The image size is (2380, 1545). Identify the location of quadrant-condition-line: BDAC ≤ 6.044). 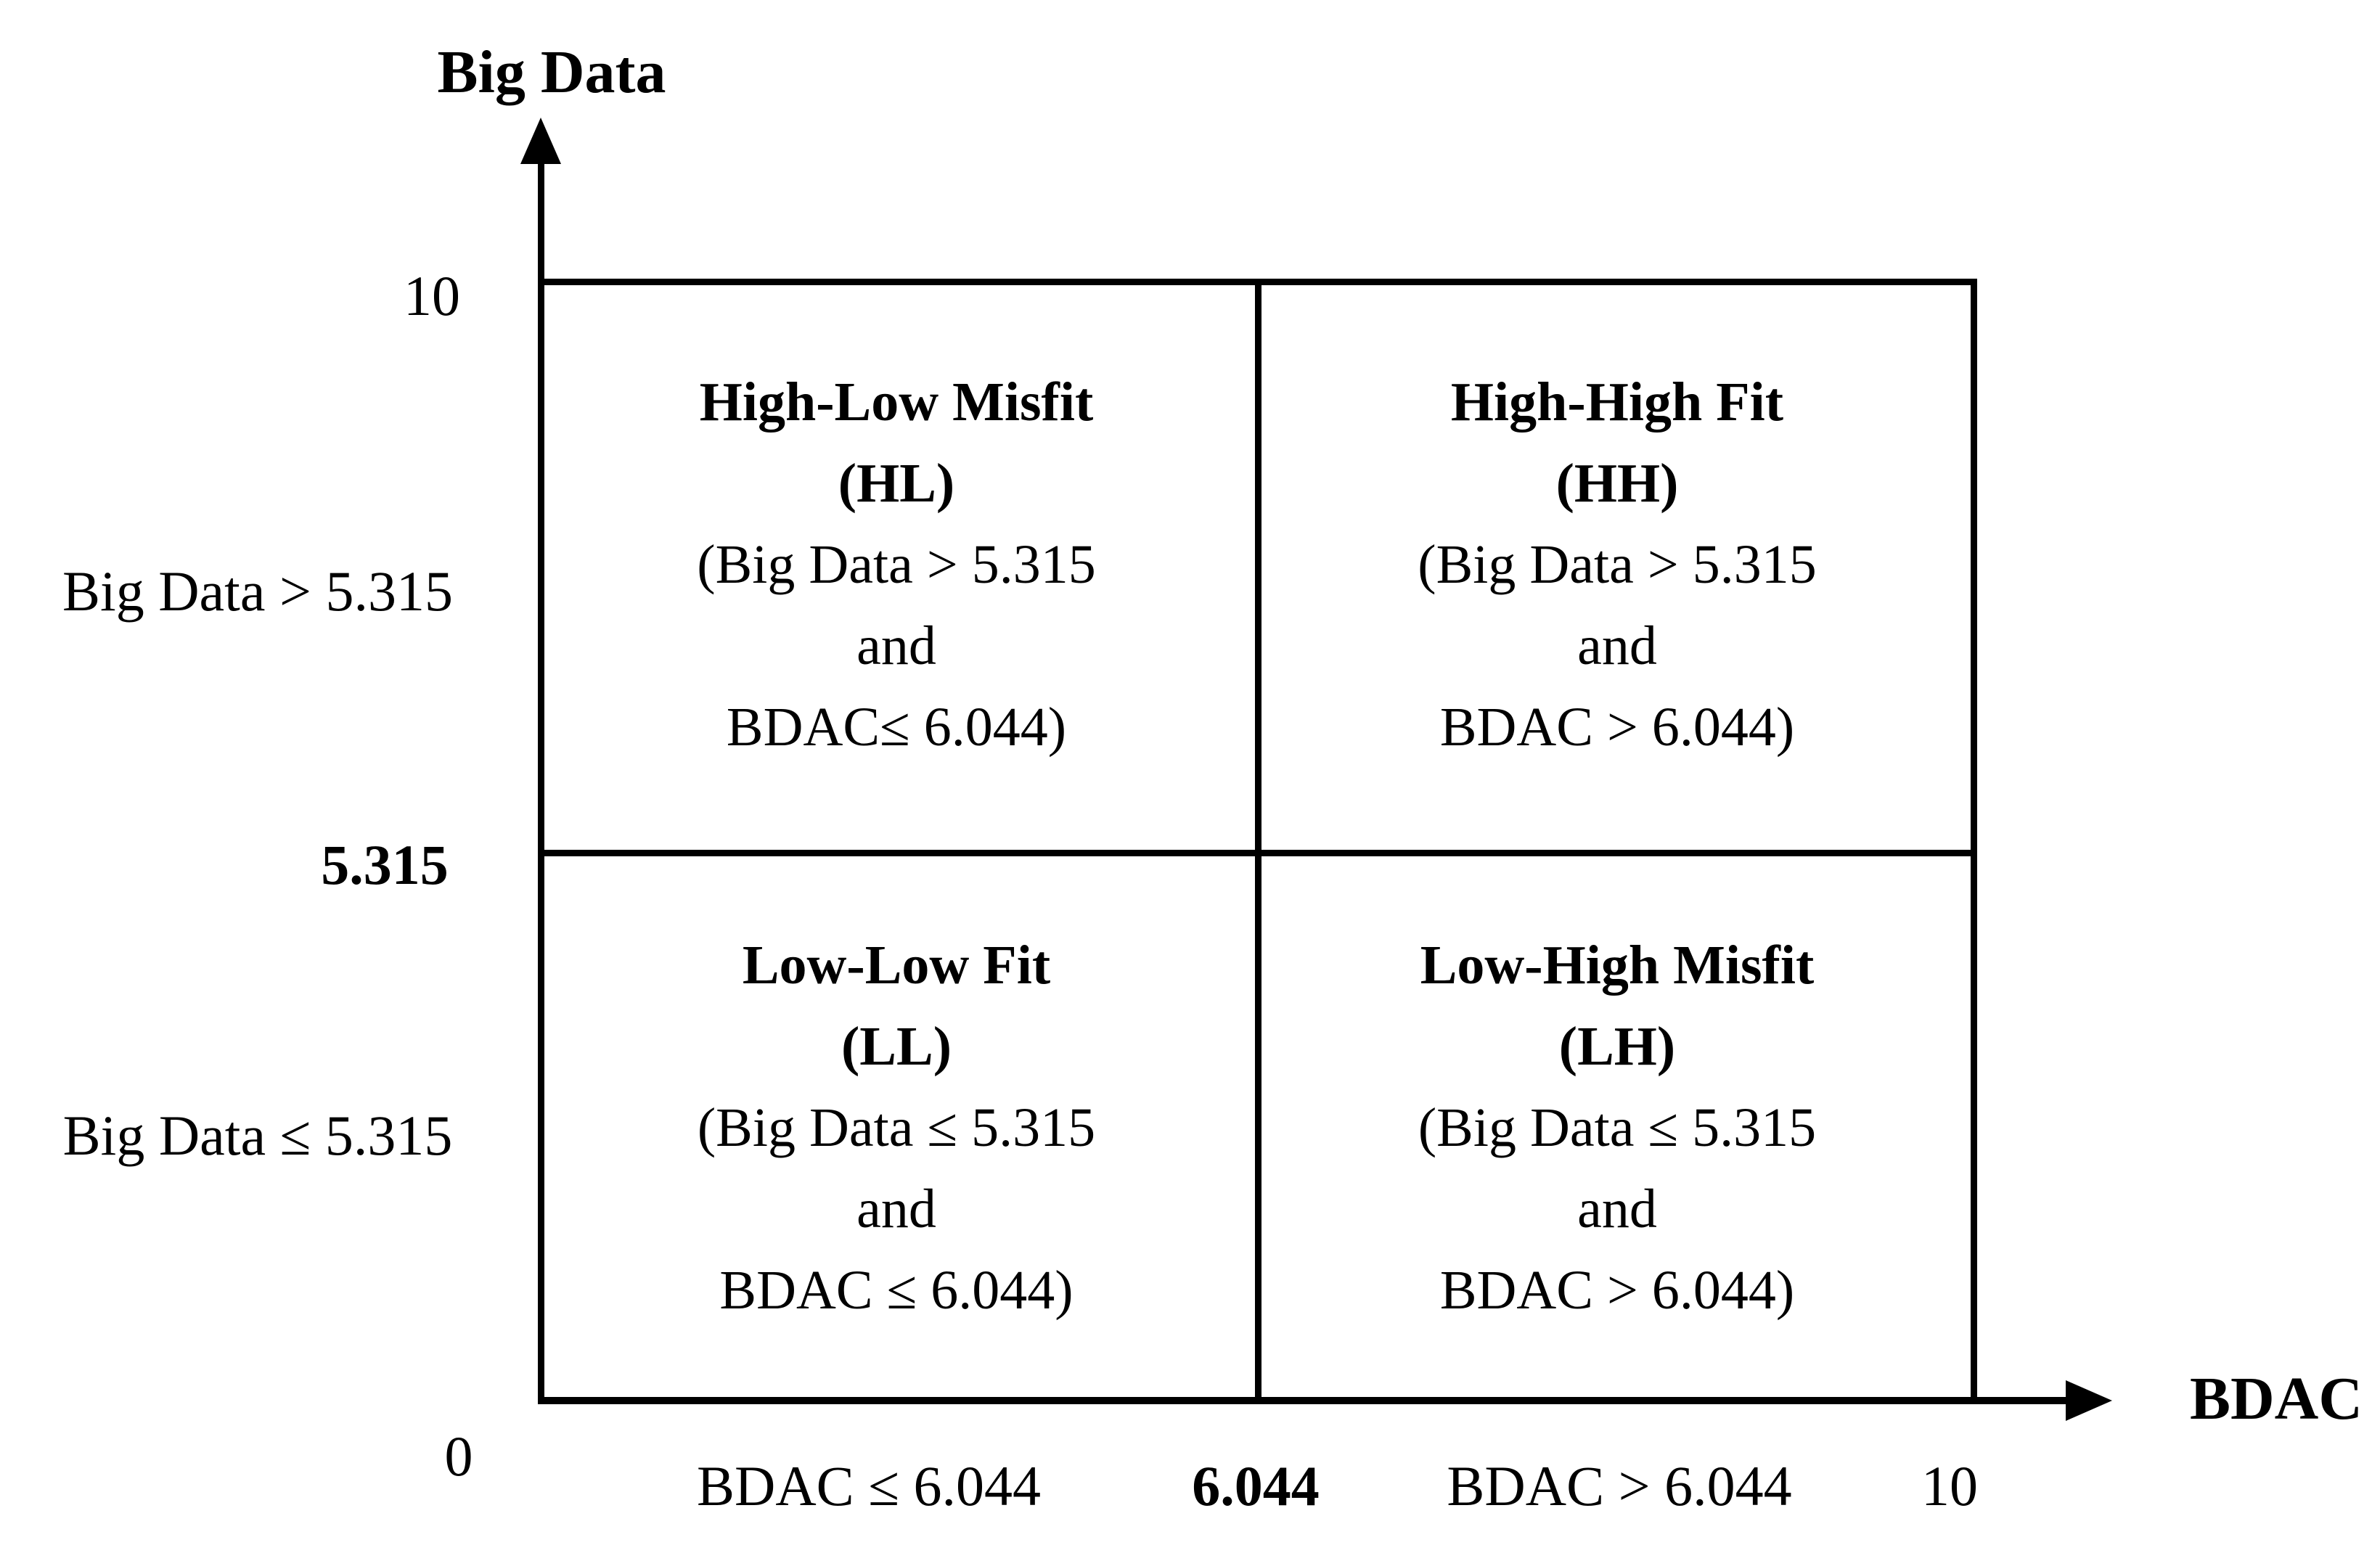
(897, 1290).